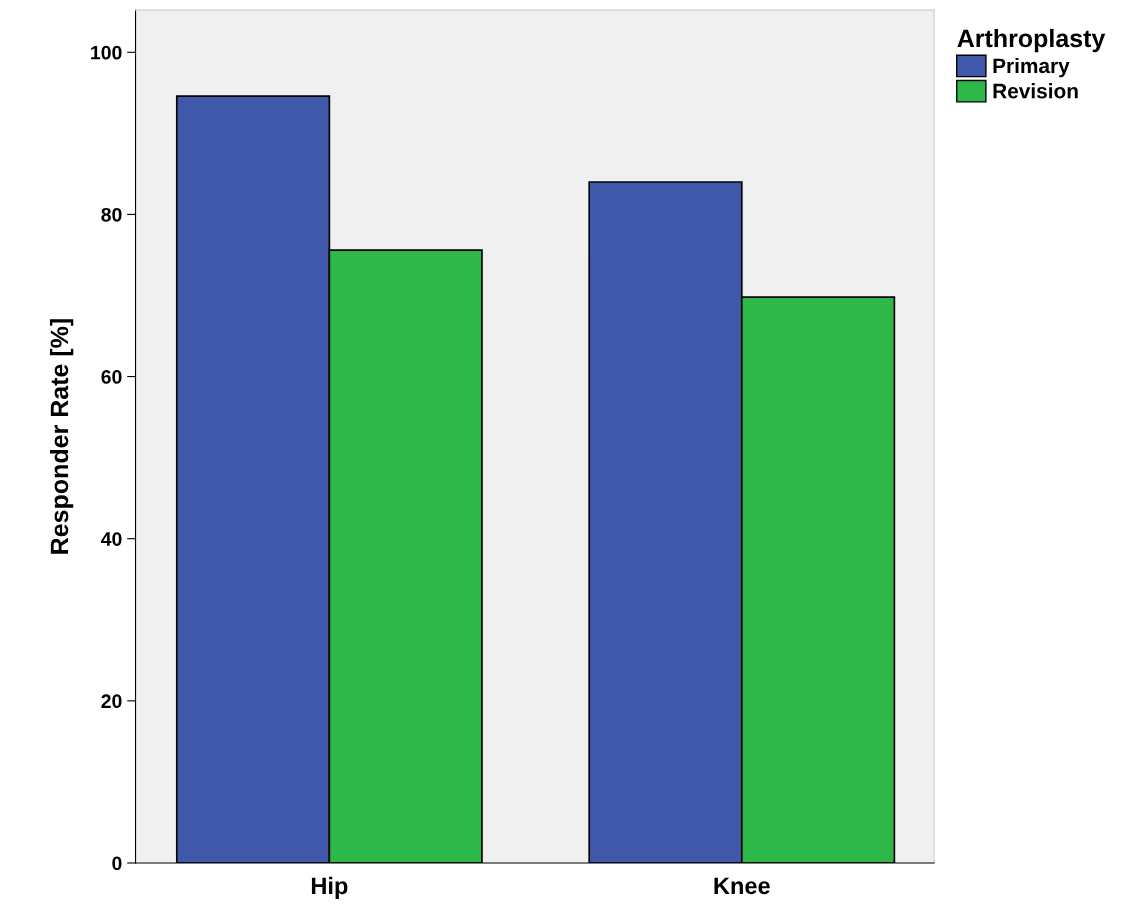 The height and width of the screenshot is (921, 1139). Describe the element at coordinates (111, 377) in the screenshot. I see `y-tick-label: 60` at that location.